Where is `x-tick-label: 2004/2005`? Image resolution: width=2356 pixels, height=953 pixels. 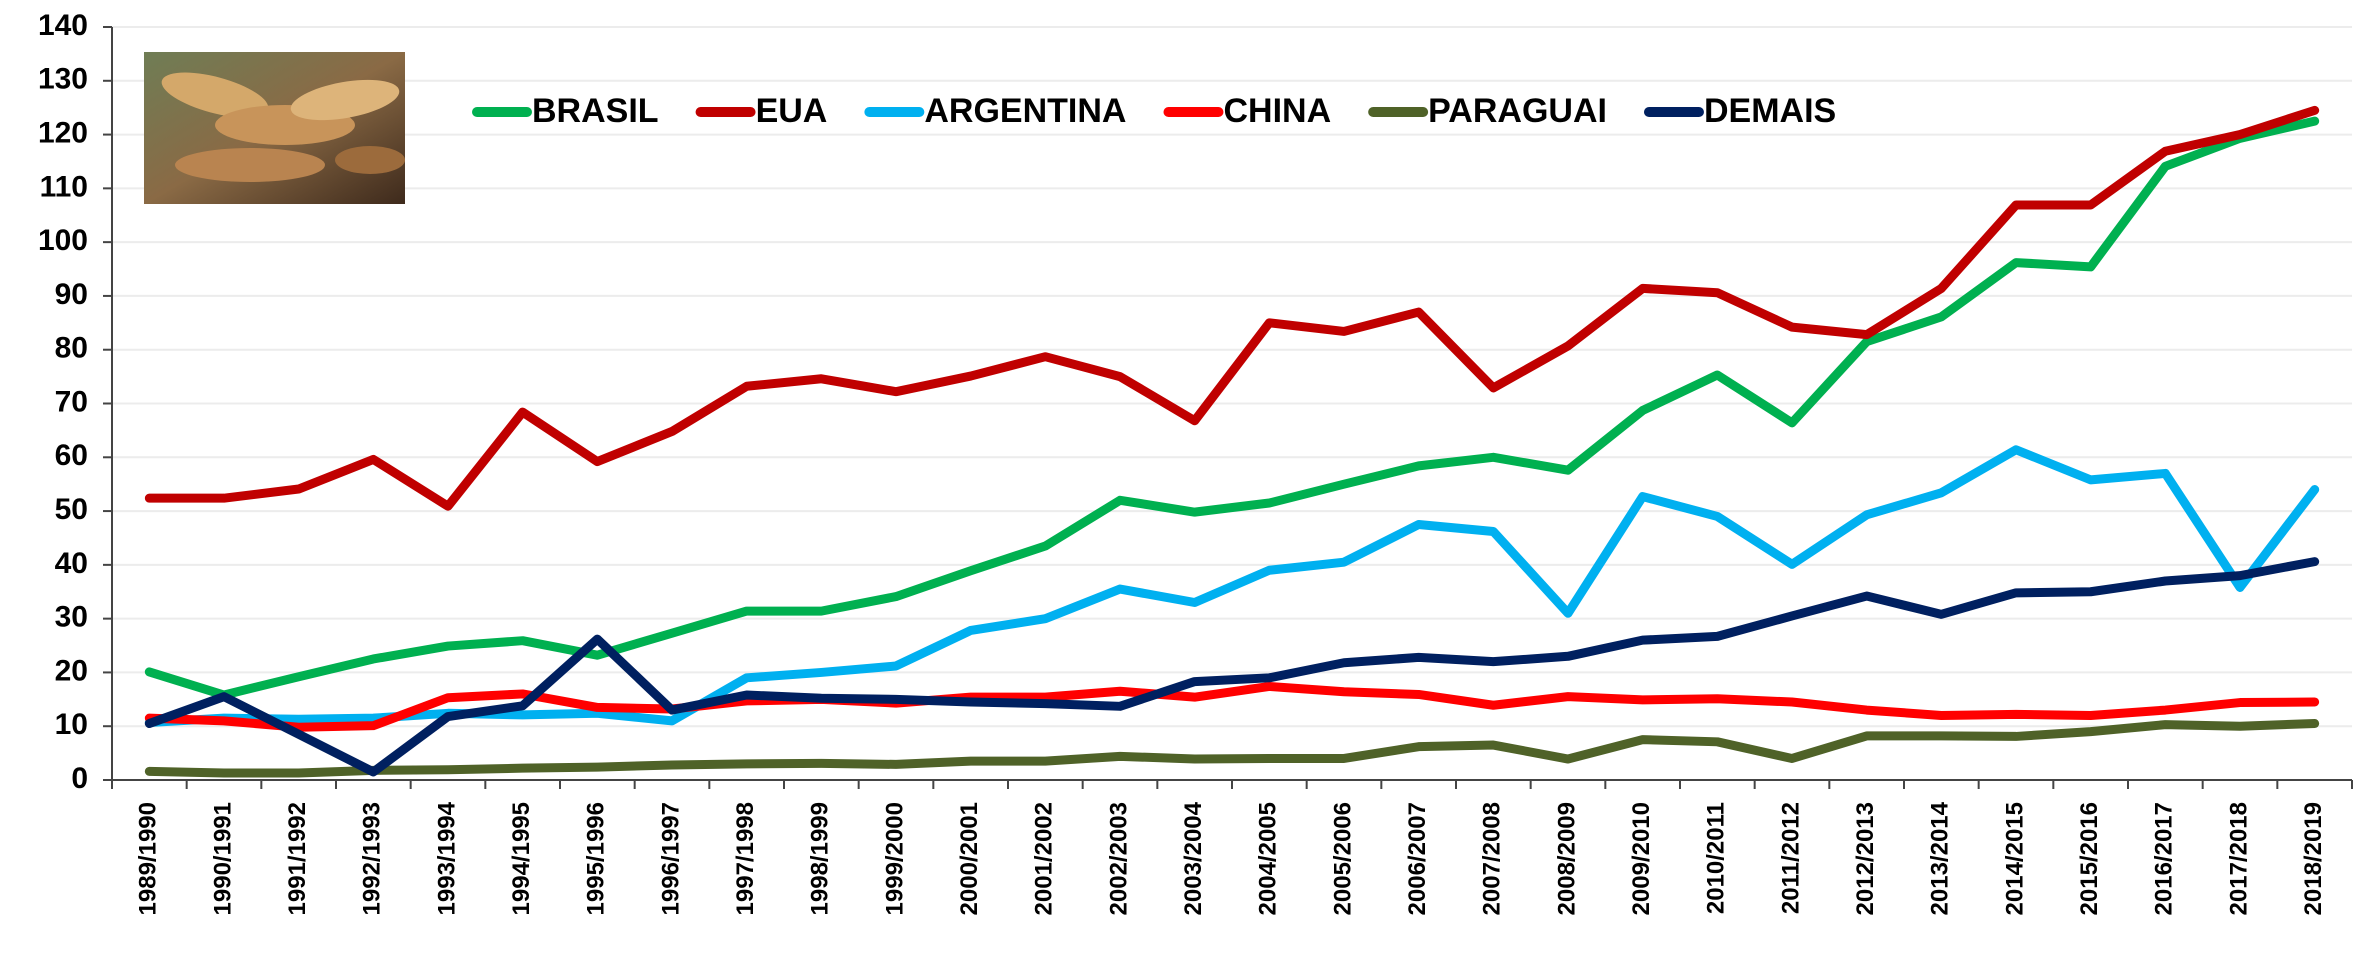
x-tick-label: 2004/2005 is located at coordinates (1268, 858).